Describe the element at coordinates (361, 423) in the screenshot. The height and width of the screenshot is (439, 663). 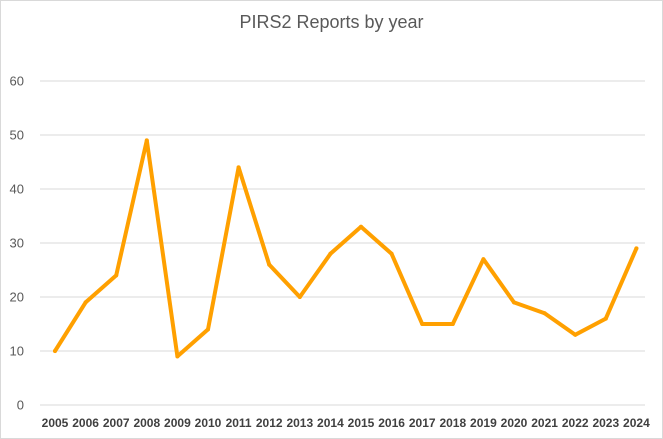
I see `x-tick-label: 2015` at that location.